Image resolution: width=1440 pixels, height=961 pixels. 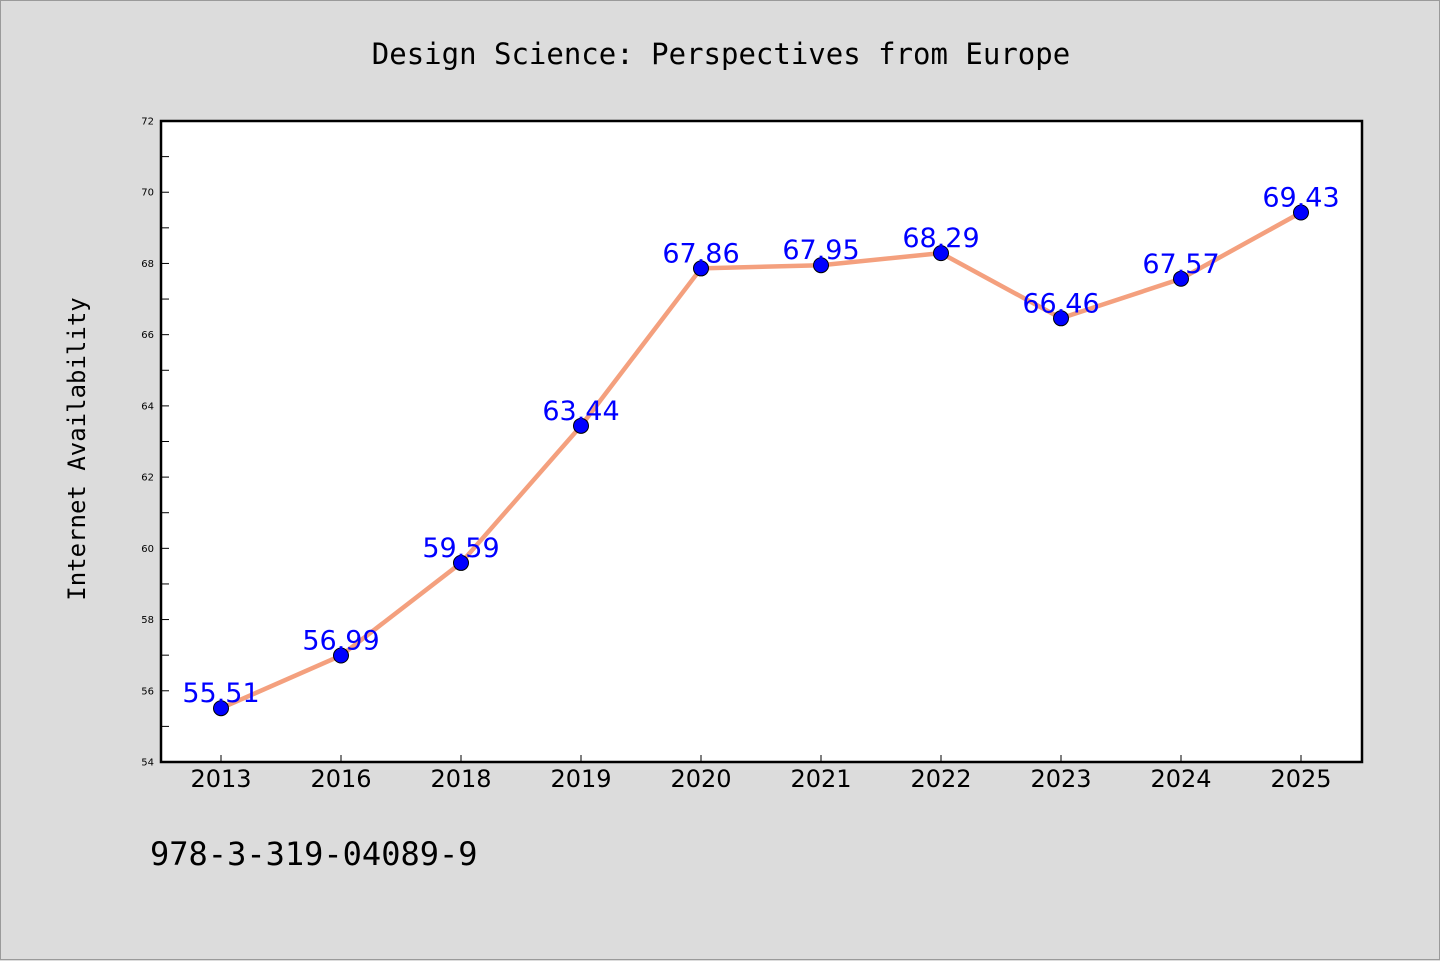 What do you see at coordinates (1180, 779) in the screenshot?
I see `x-tick-label: 2024` at bounding box center [1180, 779].